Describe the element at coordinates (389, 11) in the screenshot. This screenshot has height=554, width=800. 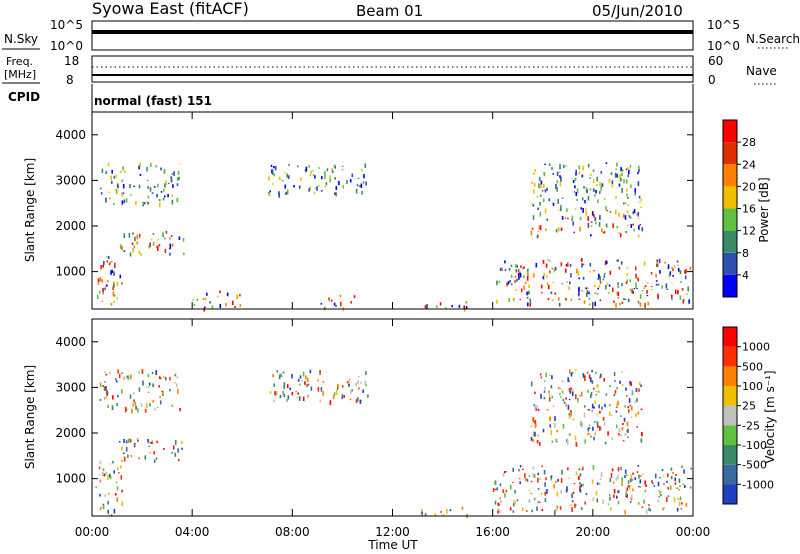
I see `beam-label: Beam 01` at that location.